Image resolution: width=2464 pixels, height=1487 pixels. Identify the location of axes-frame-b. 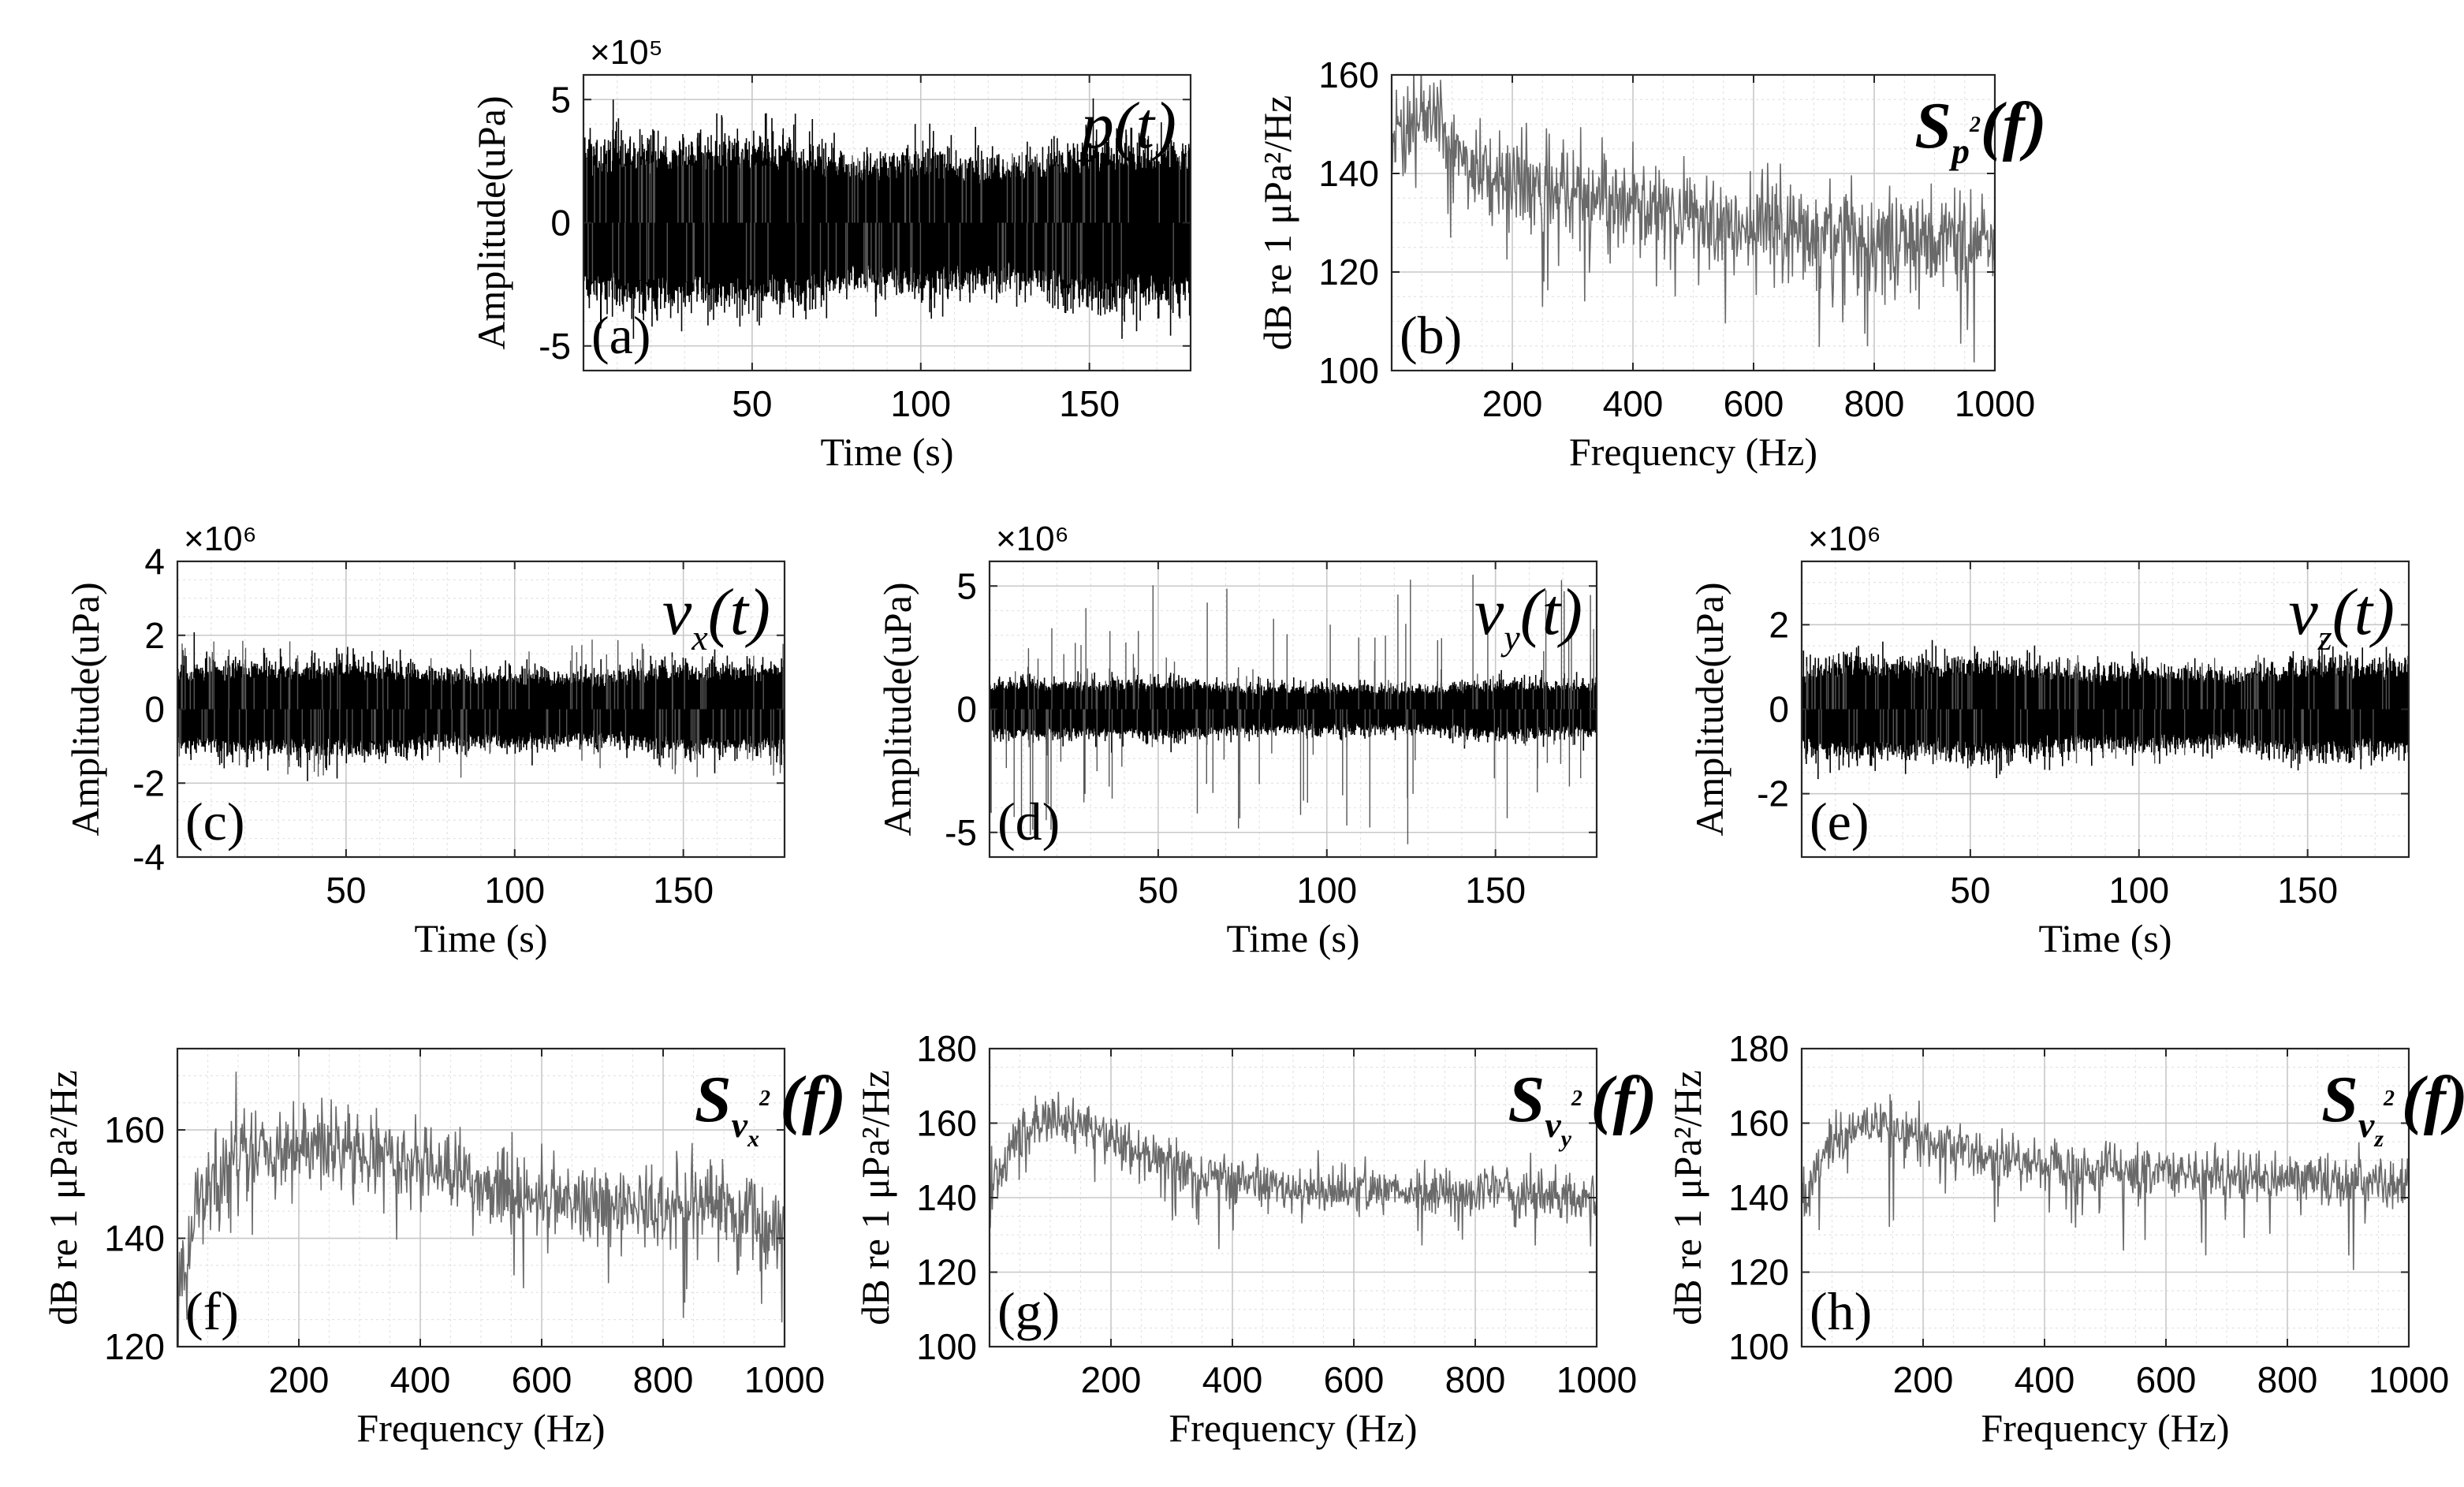
(1693, 222).